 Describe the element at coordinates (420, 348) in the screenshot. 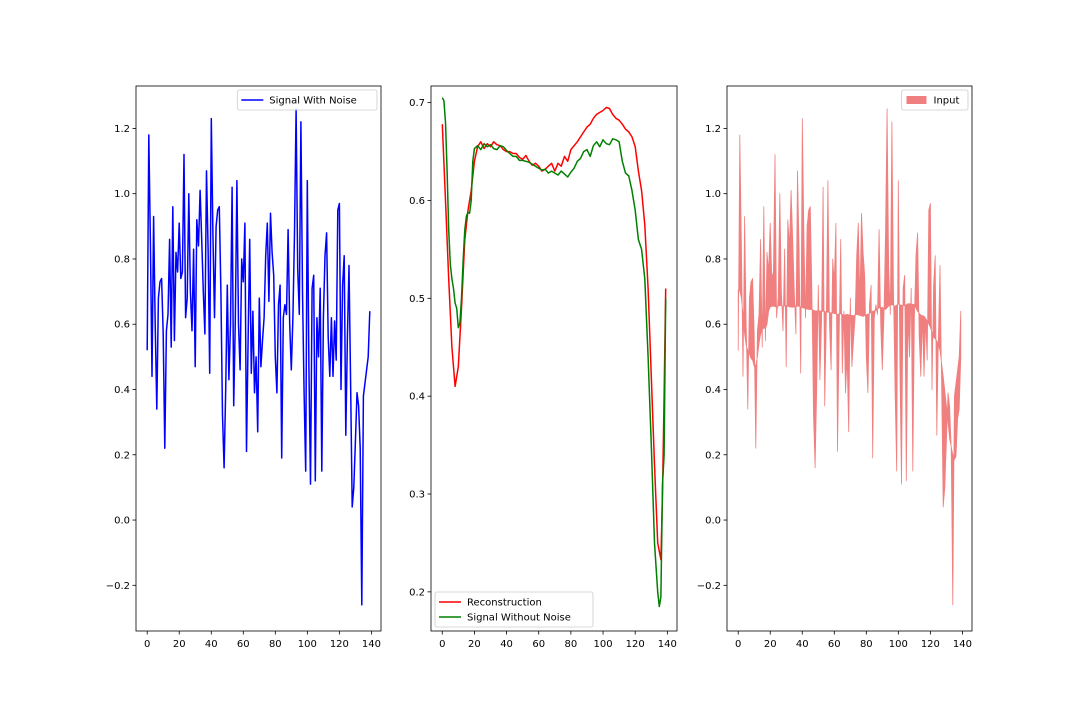

I see `y-axis: 0.2 0.3 0.4 0.5 0.6 0.7` at that location.